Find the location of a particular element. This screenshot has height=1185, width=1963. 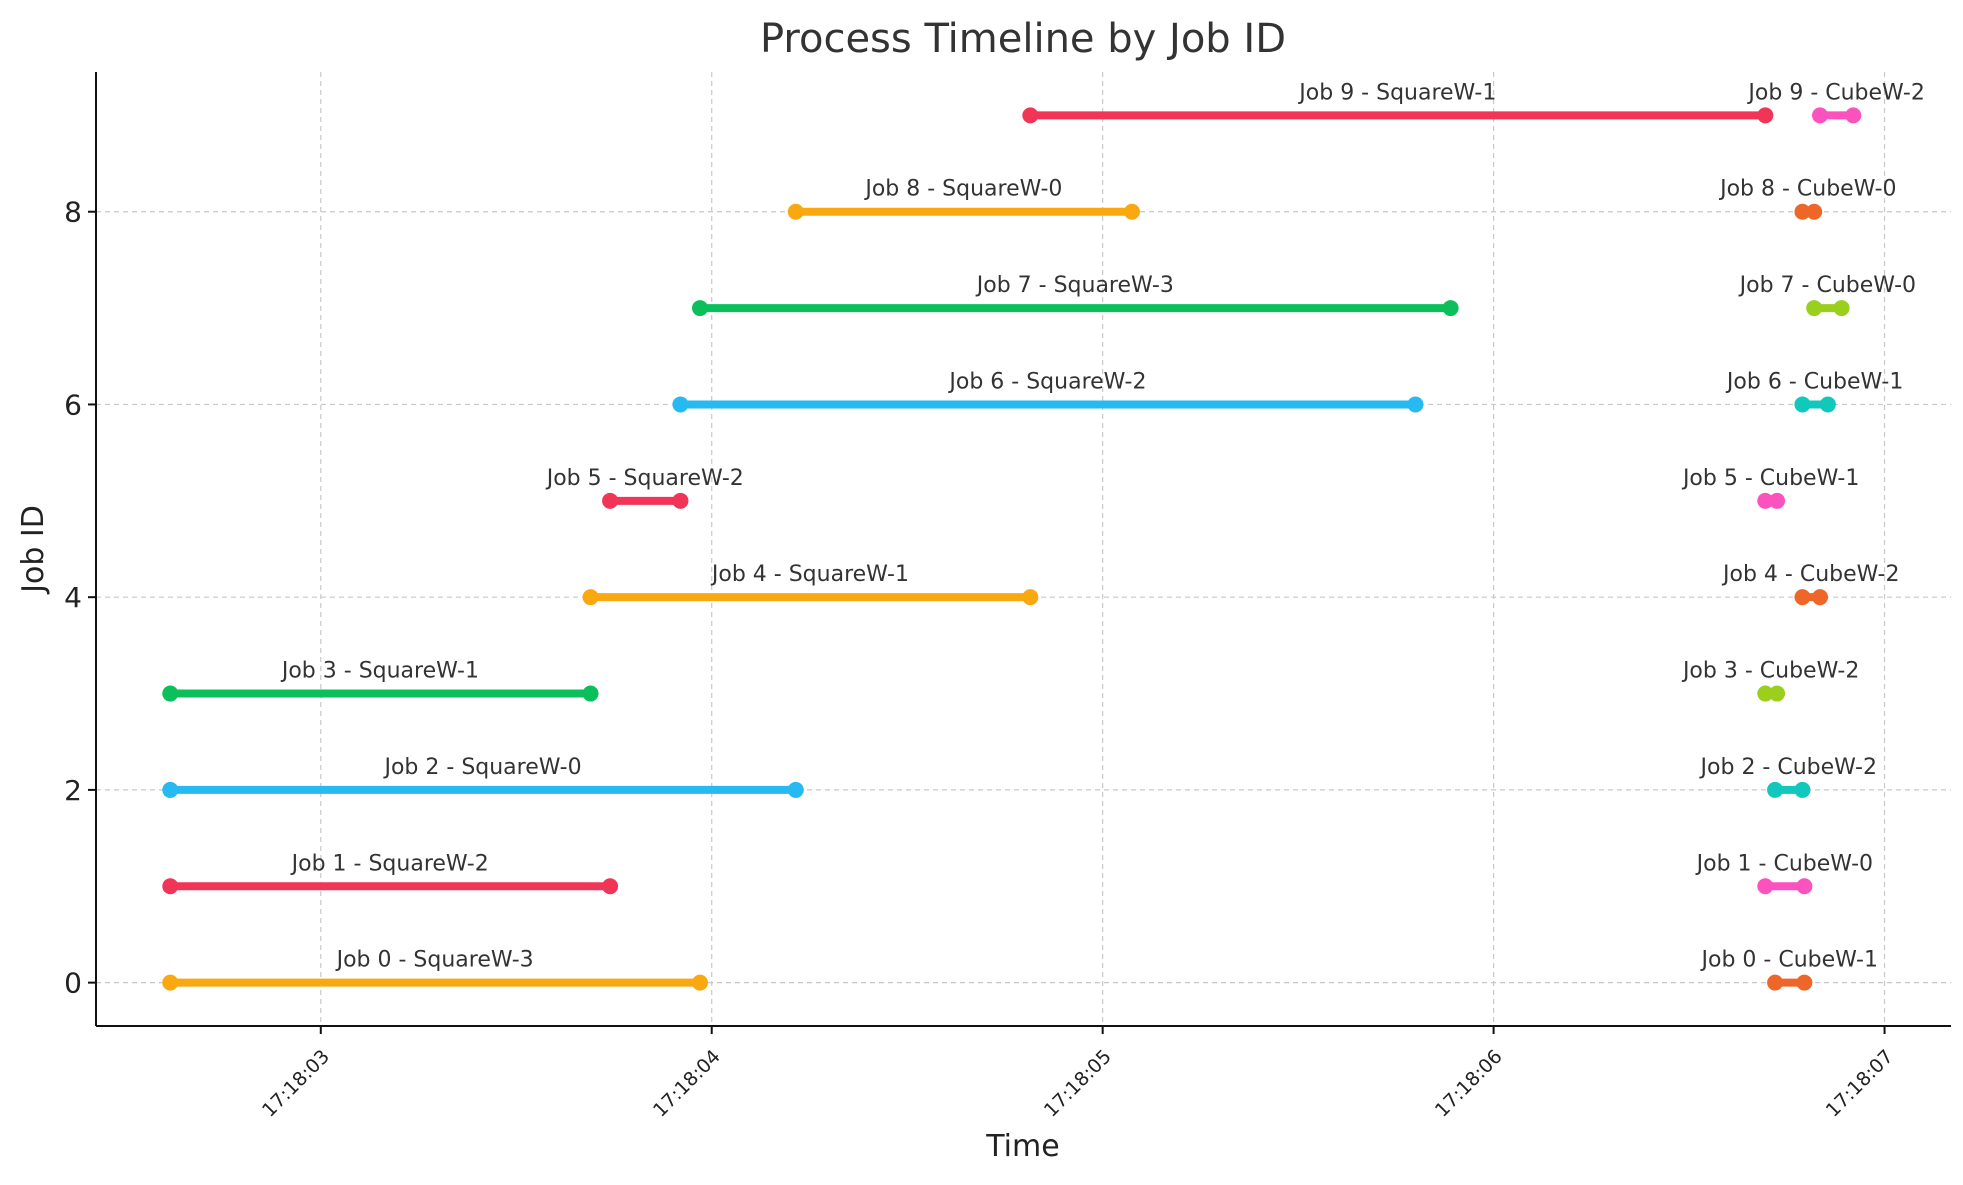

segment-label: Job 5 - CubeW-1 is located at coordinates (1770, 478).